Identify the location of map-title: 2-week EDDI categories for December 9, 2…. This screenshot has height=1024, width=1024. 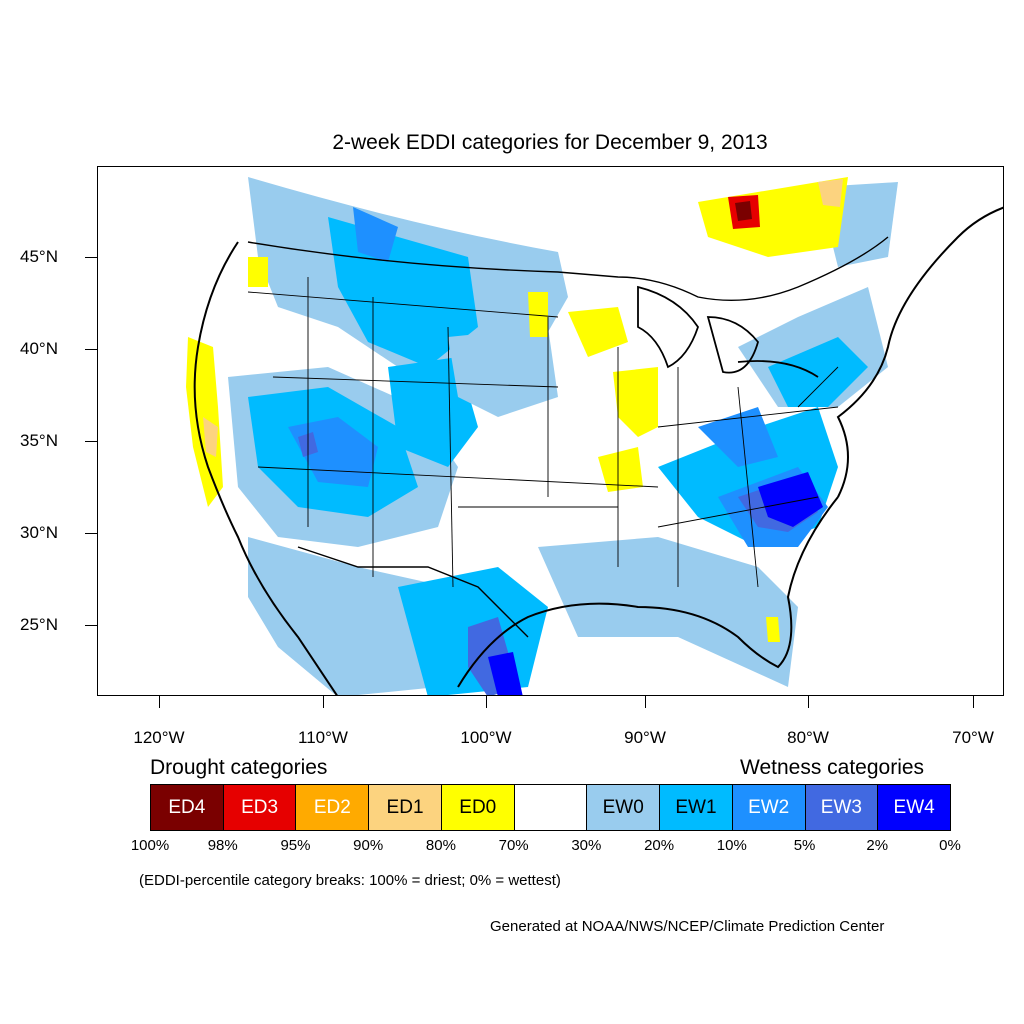
(550, 142).